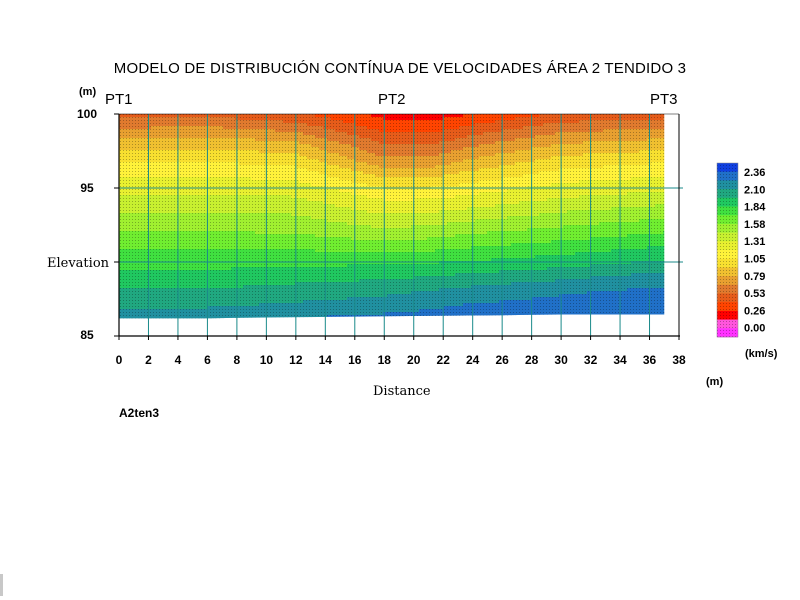 This screenshot has height=600, width=800. What do you see at coordinates (87, 335) in the screenshot?
I see `y-tick-label-85: 85` at bounding box center [87, 335].